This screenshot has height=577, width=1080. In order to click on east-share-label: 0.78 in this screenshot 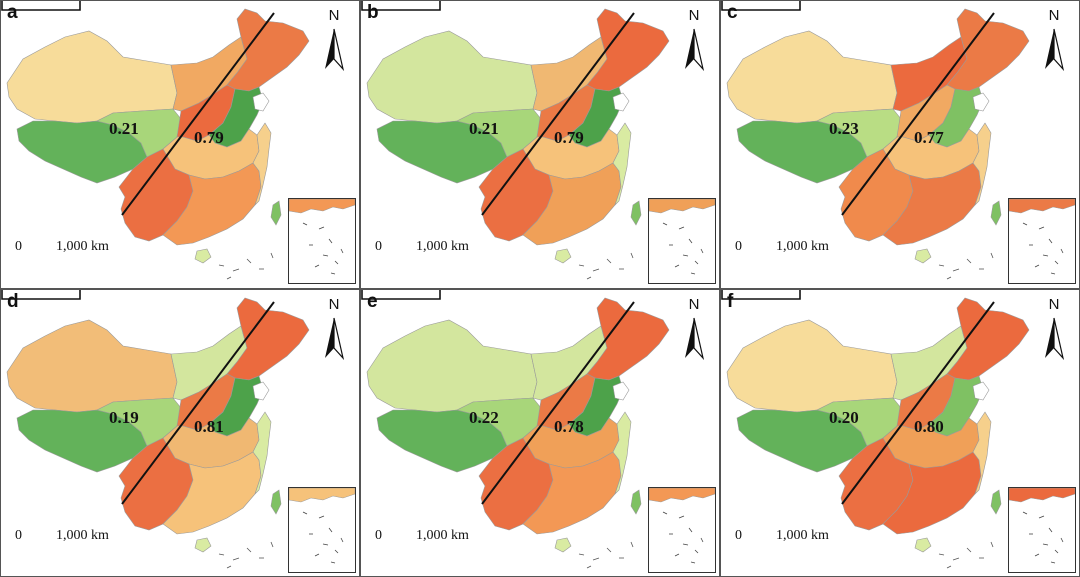, I will do `click(569, 426)`.